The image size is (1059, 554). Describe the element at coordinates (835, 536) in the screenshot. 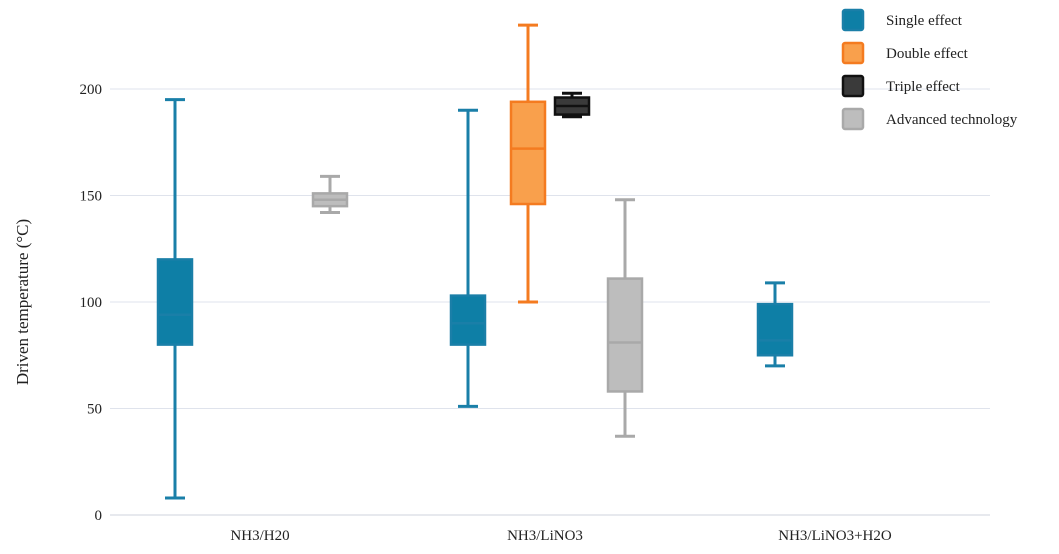

I see `x-category-label: NH3/LiNO3+H2O` at that location.